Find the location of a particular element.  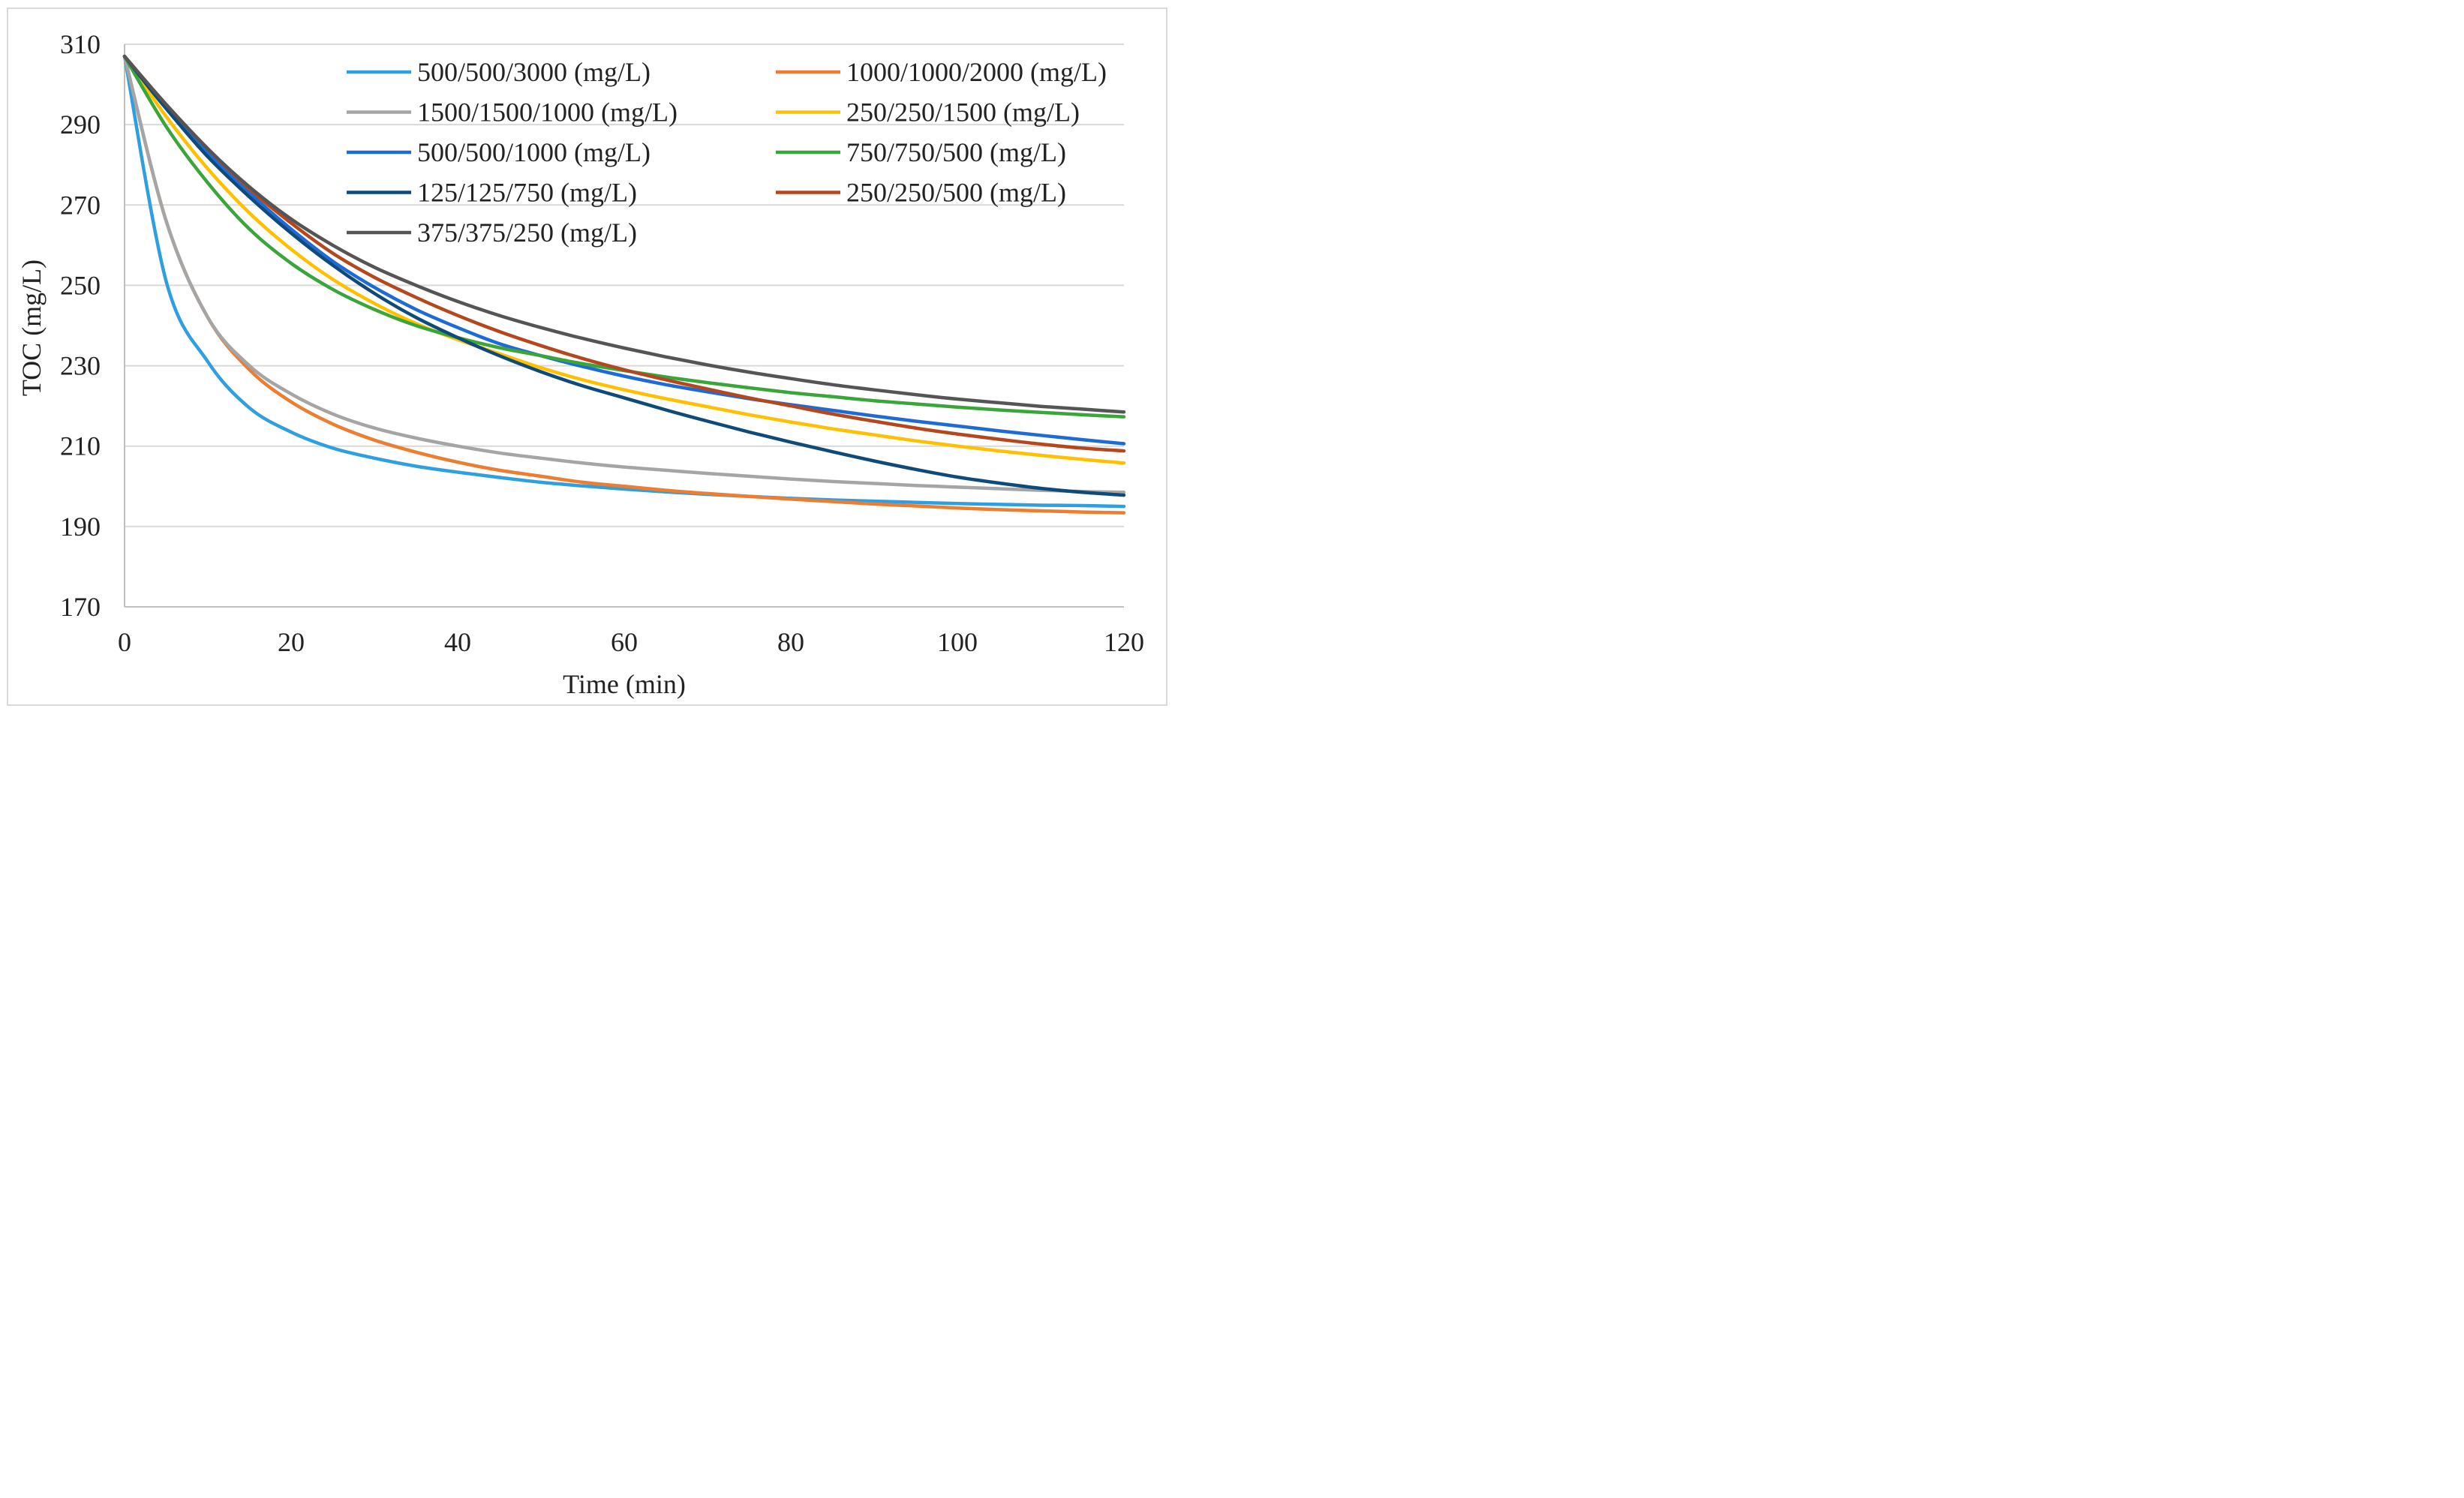

x-tick-label: 100 is located at coordinates (958, 642).